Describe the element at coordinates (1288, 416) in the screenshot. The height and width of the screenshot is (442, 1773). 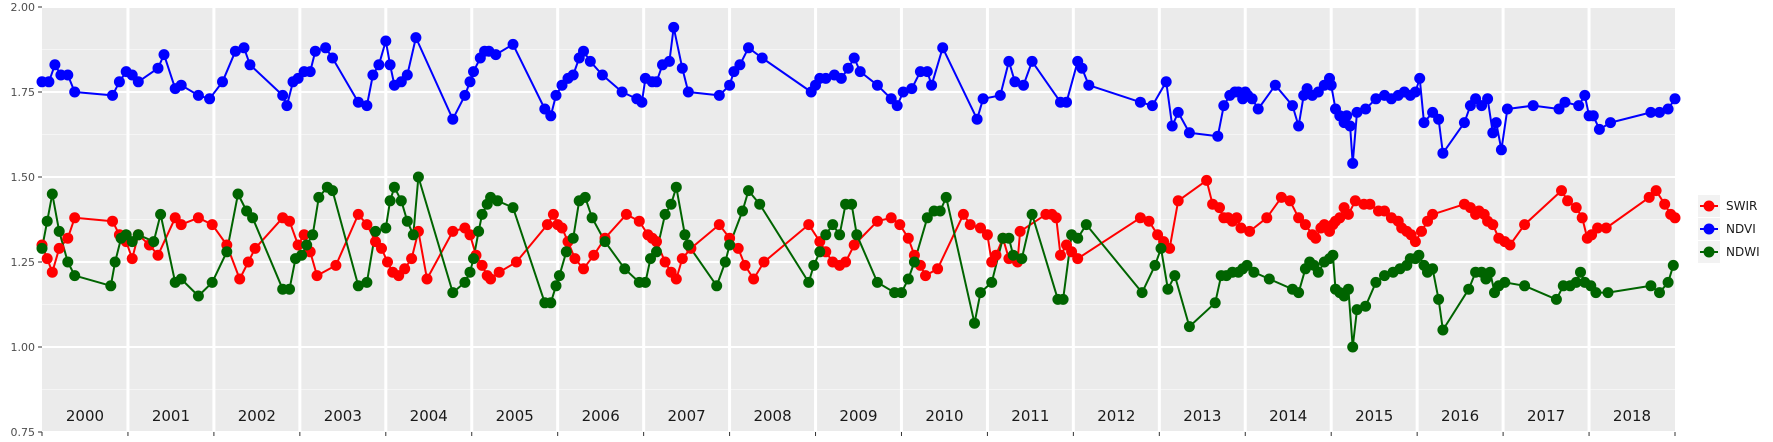
I see `year-label: 2014` at that location.